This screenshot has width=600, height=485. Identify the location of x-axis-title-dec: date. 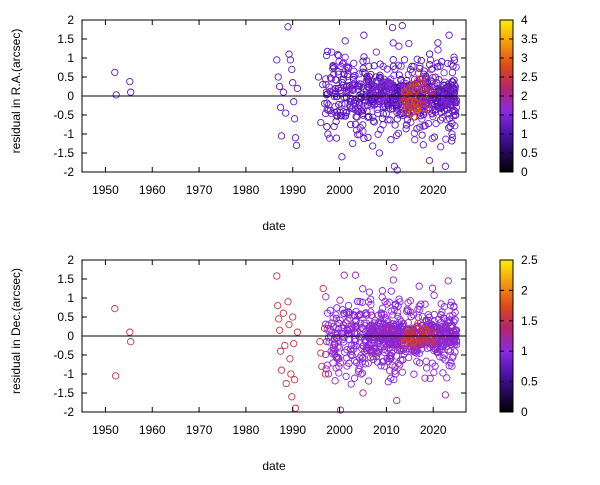
(274, 466).